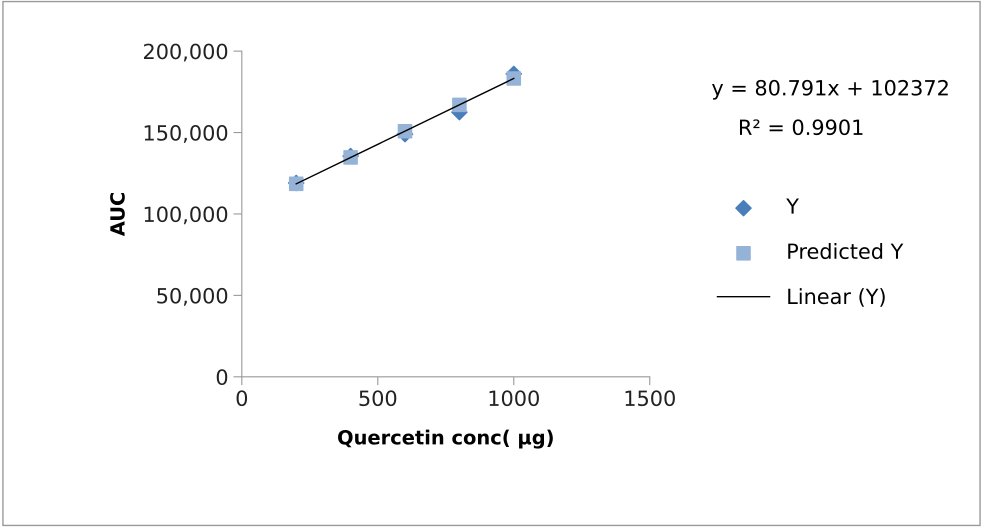  Describe the element at coordinates (186, 215) in the screenshot. I see `y-tick-label: 100,000` at that location.